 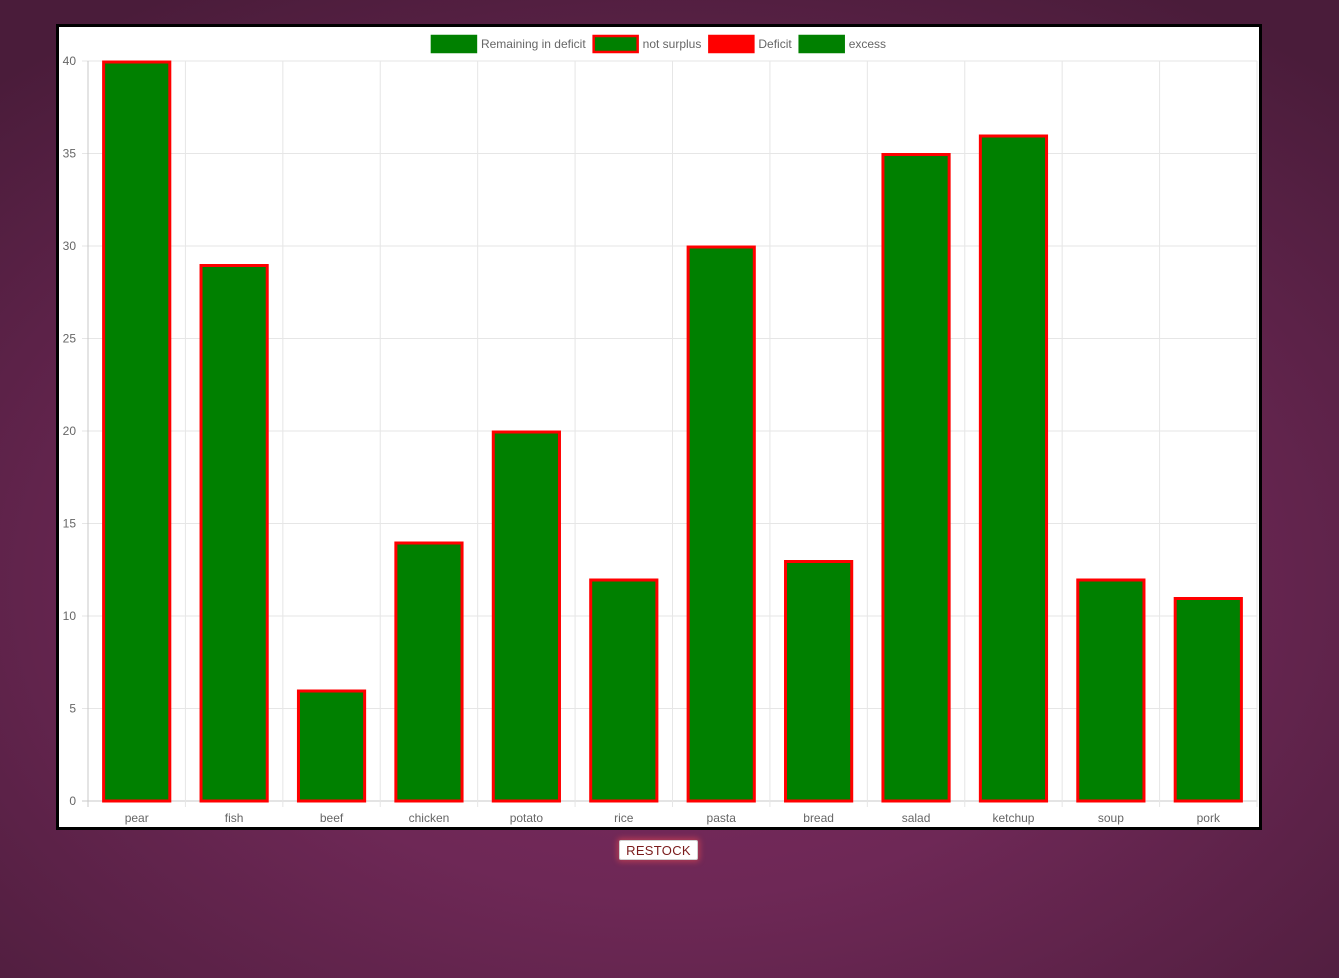 I want to click on x-tick-label: beef, so click(x=332, y=818).